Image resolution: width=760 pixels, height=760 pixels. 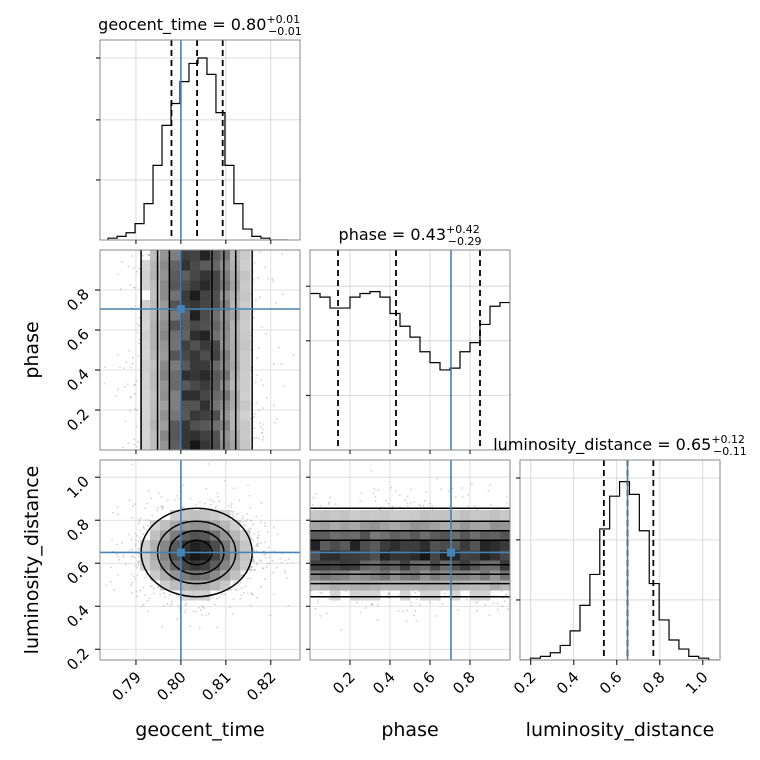 I want to click on panel-frame, so click(x=410, y=350).